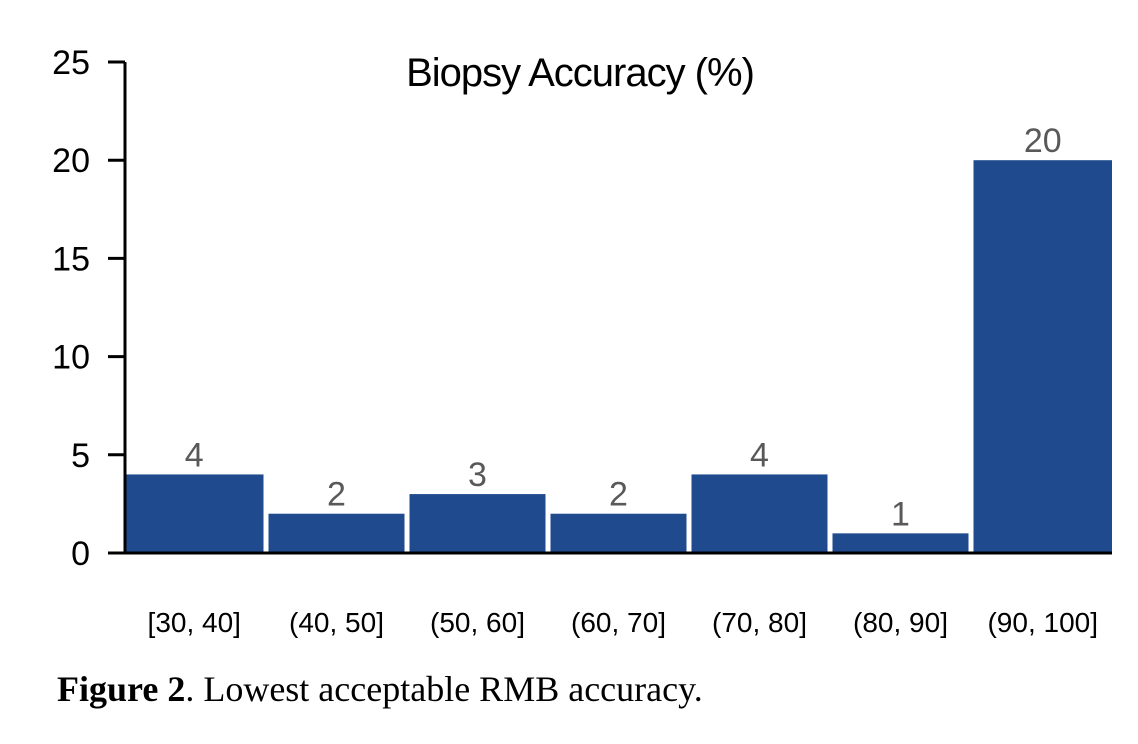  I want to click on y-tick-label: 0, so click(80, 554).